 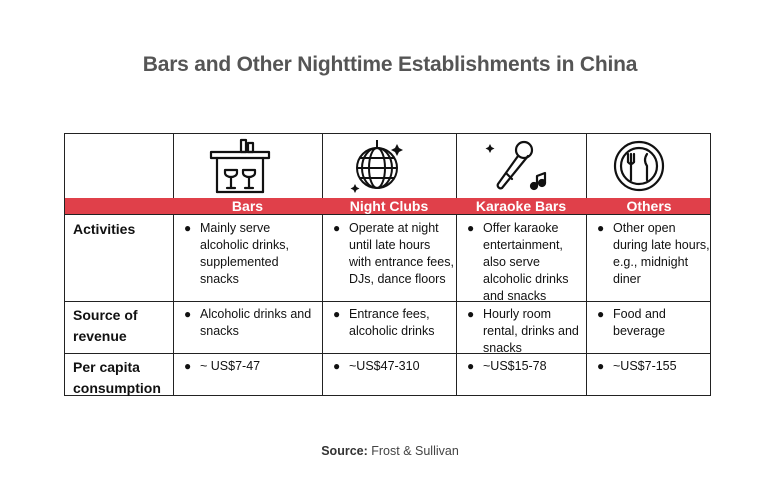 I want to click on row-label-consumption: Per capita consumption, so click(x=117, y=377).